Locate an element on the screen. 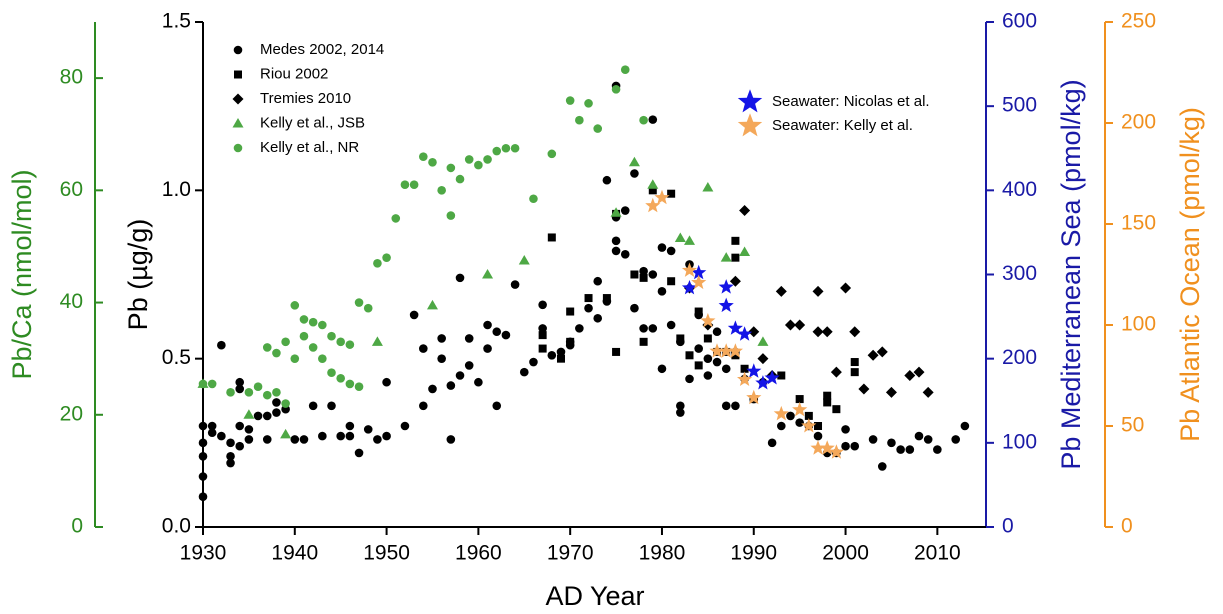 The width and height of the screenshot is (1223, 614). y-axis-title: Pb Atlantic Ocean (pmol/kg) is located at coordinates (1190, 274).